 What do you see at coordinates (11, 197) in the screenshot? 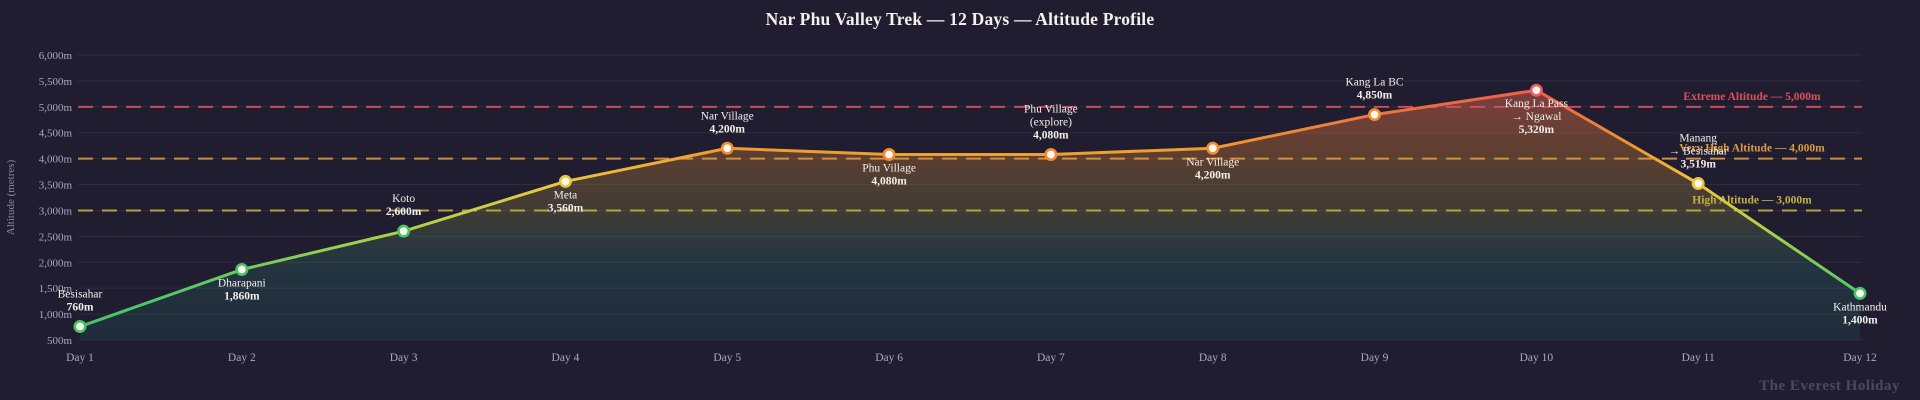
I see `y-axis-title: Altitude (metres)` at bounding box center [11, 197].